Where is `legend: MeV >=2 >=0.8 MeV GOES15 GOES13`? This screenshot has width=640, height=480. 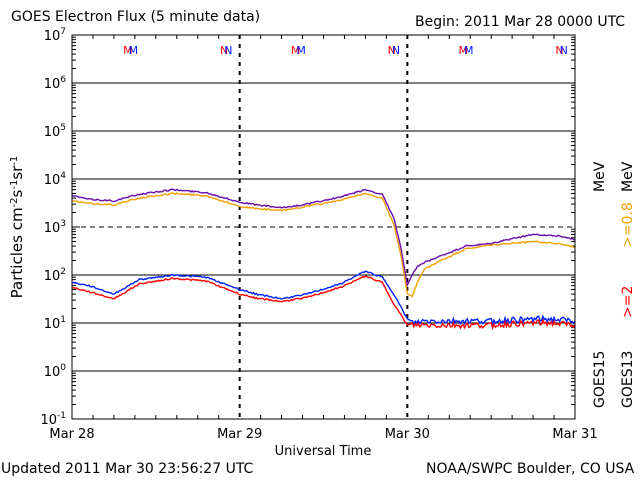
legend: MeV >=2 >=0.8 MeV GOES15 GOES13 is located at coordinates (614, 284).